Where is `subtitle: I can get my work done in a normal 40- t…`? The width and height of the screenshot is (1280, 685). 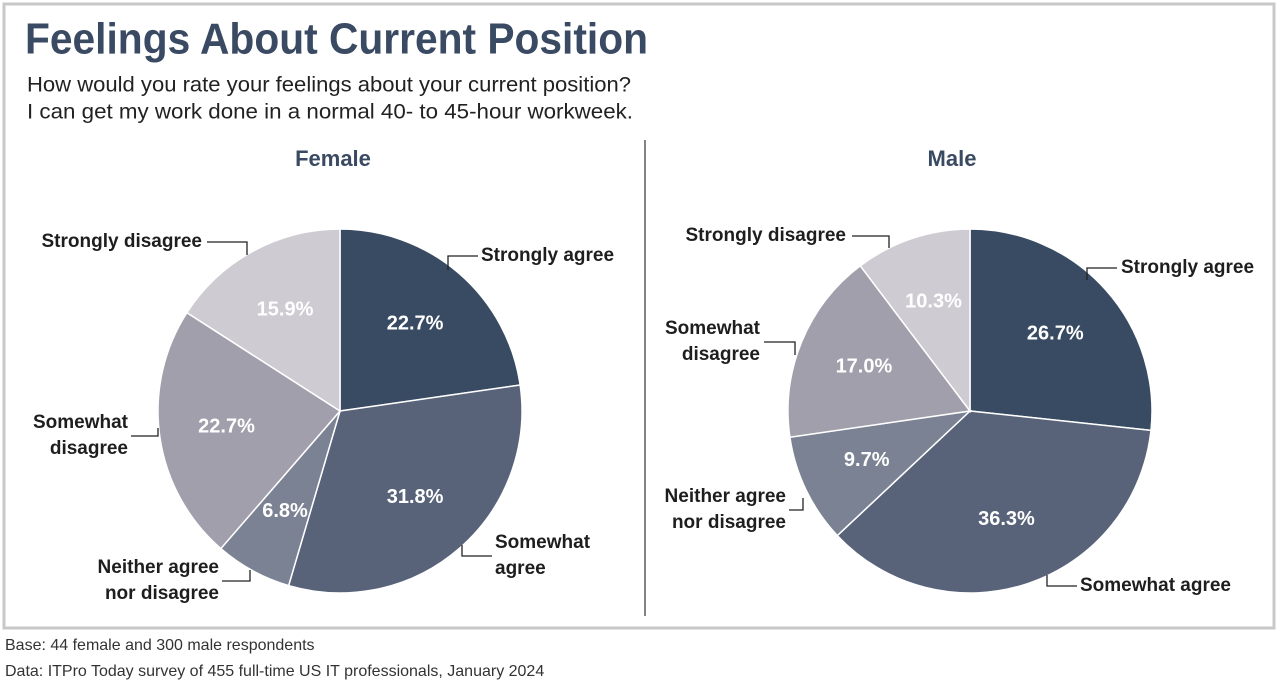
subtitle: I can get my work done in a normal 40- t… is located at coordinates (330, 112).